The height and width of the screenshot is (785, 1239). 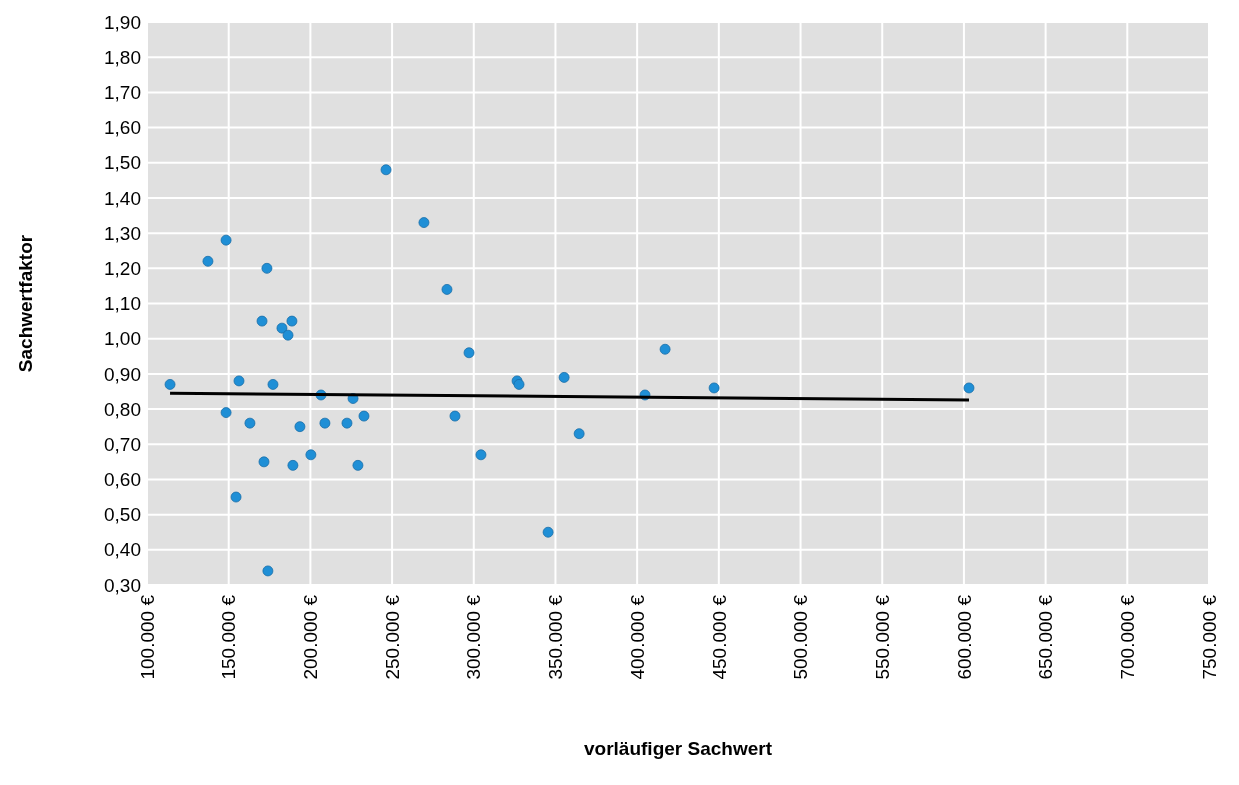 I want to click on x-tick-label: 200.000 €, so click(x=311, y=637).